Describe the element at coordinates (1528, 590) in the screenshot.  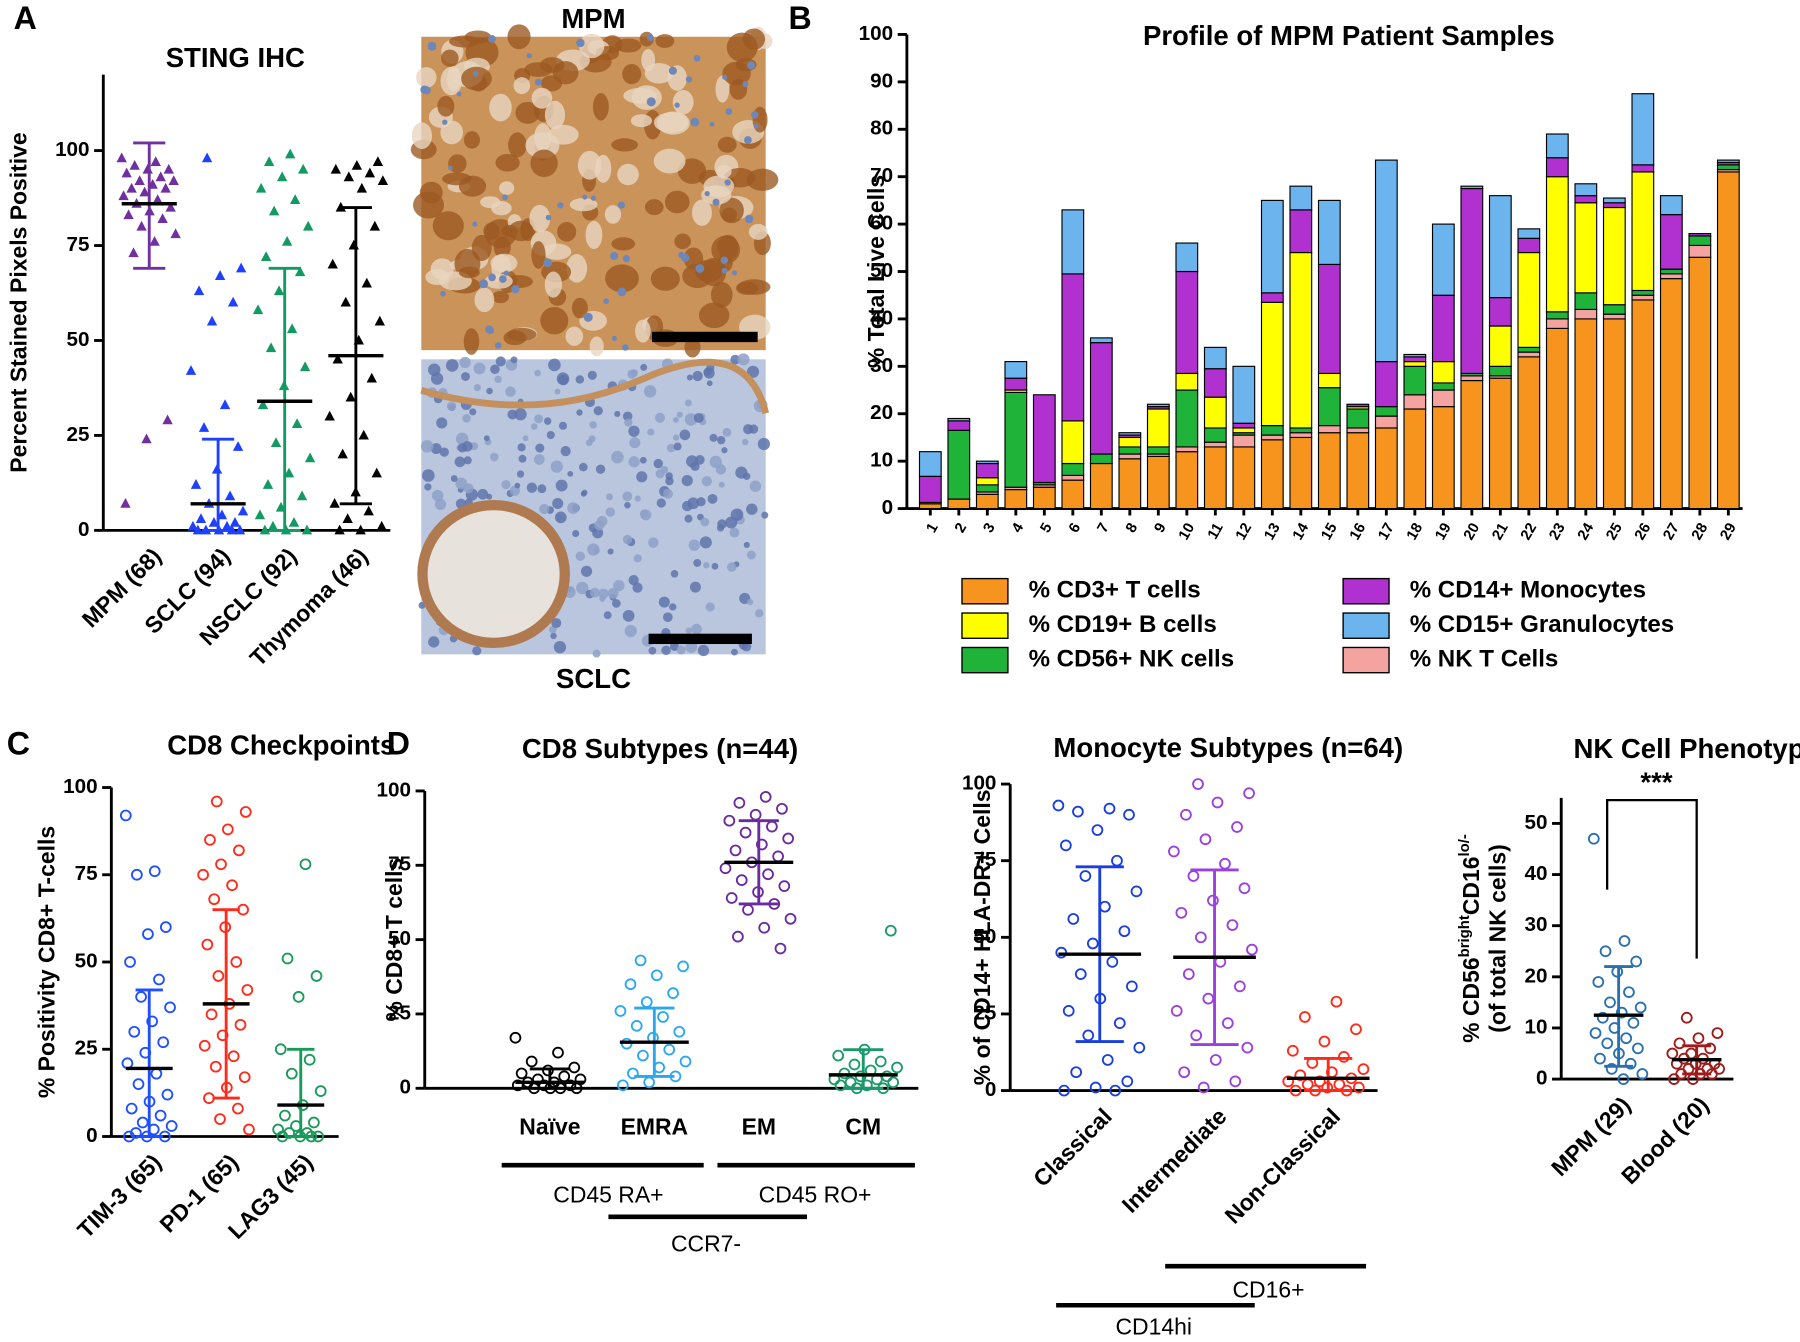
I see `legend-label: % CD14+ Monocytes` at that location.